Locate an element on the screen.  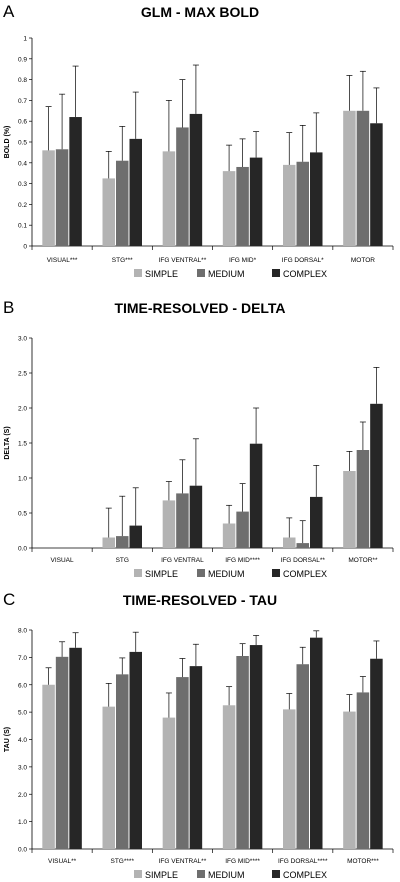
y-tick-label: 0 is located at coordinates (25, 247).